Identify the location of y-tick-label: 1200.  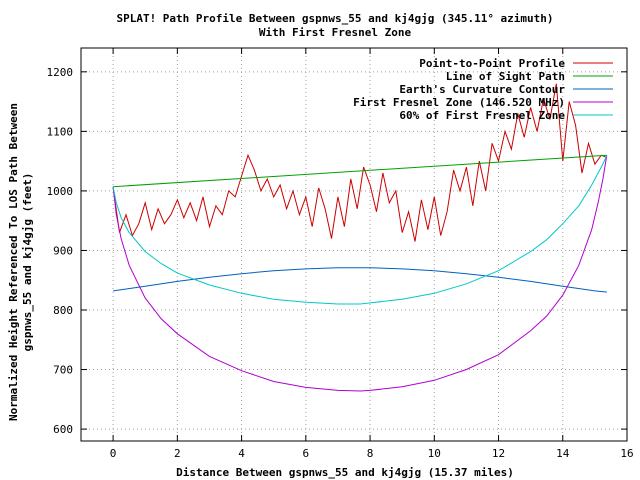
(60, 72).